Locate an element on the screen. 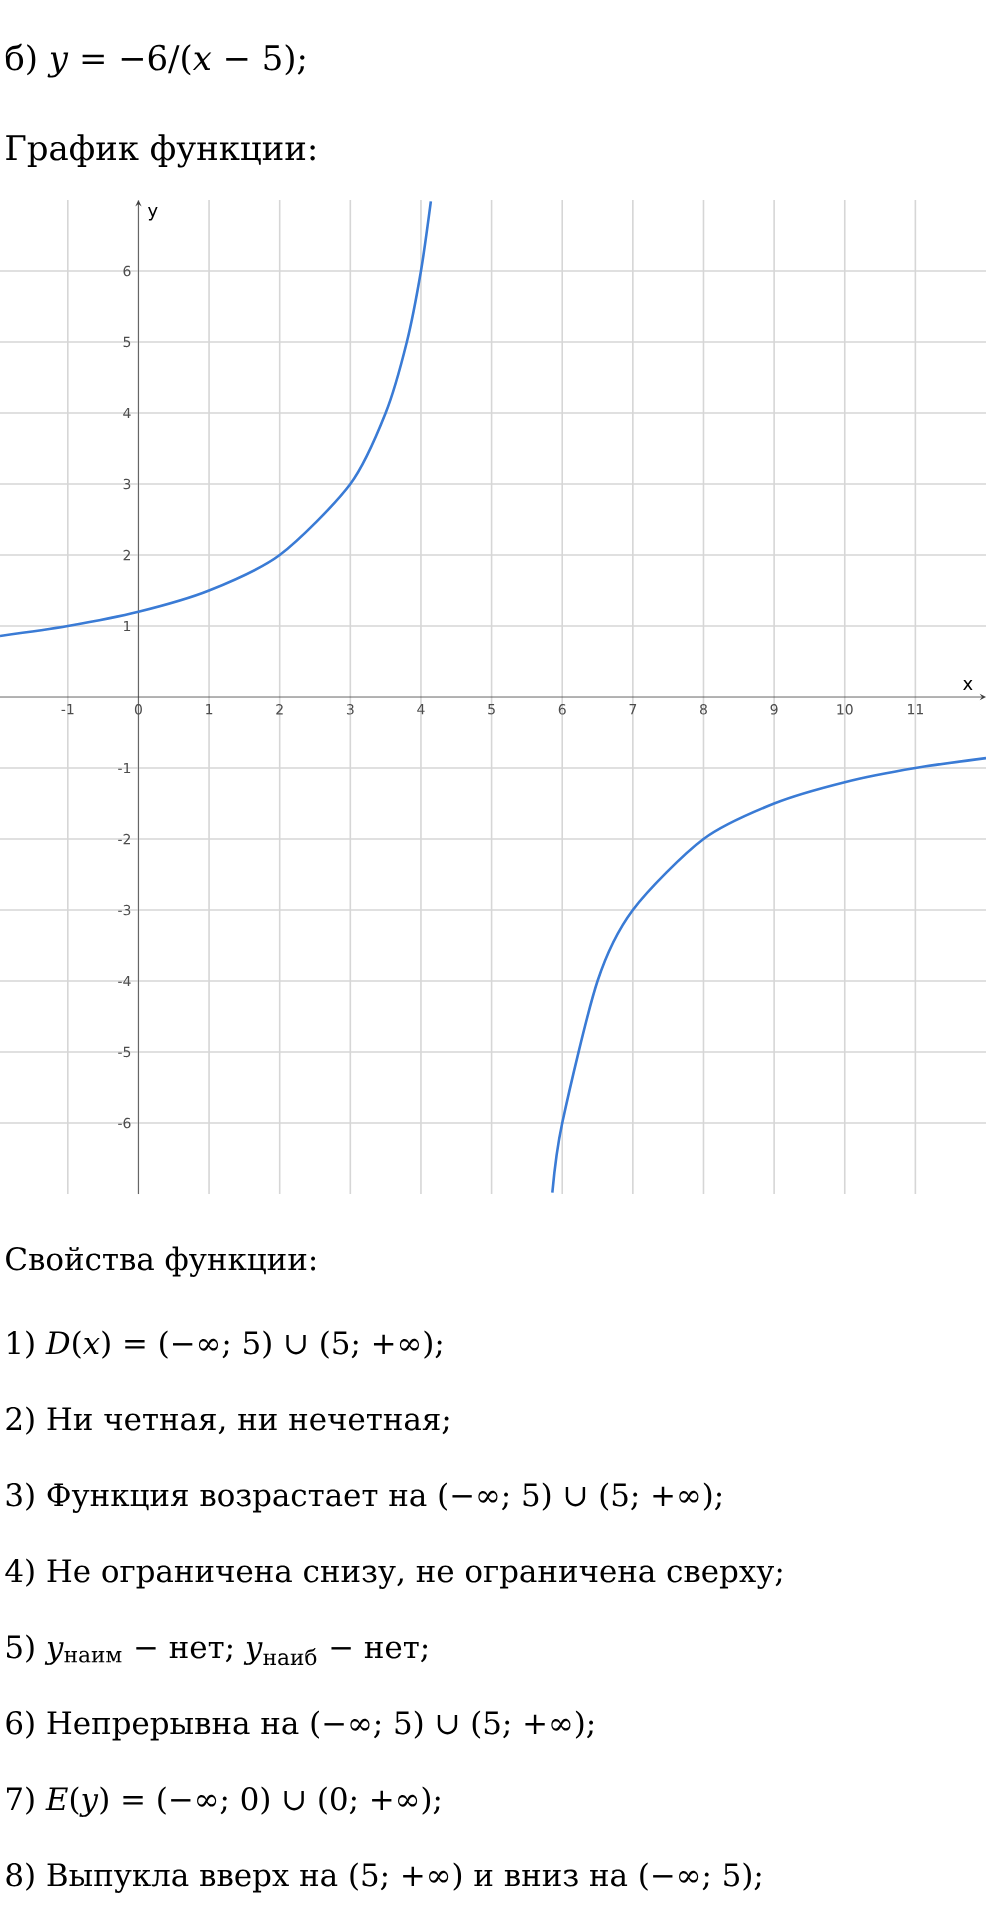 The width and height of the screenshot is (998, 1906). x-axis-title: x is located at coordinates (968, 685).